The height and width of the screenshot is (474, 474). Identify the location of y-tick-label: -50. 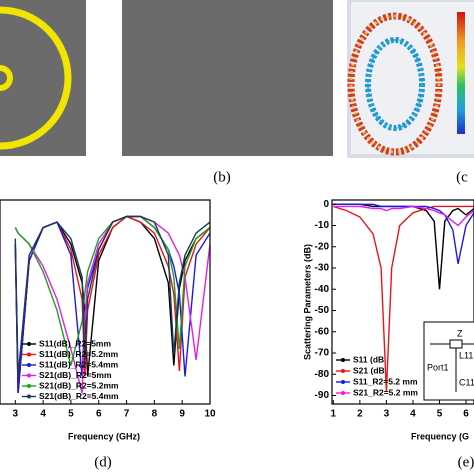
(322, 310).